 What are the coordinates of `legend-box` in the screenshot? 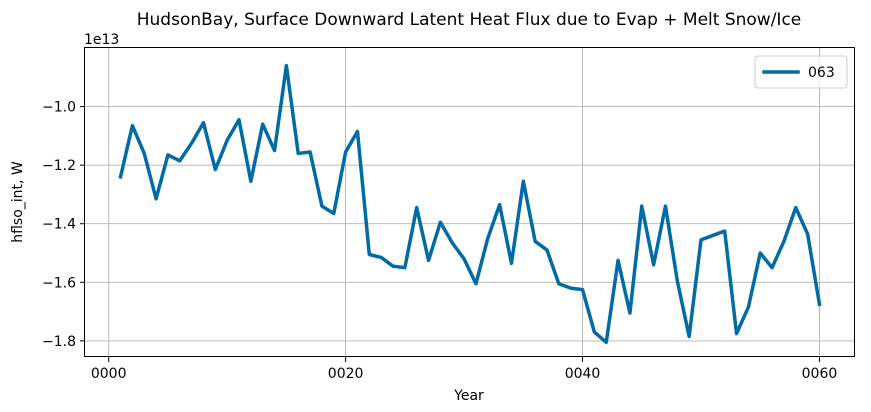 It's located at (801, 72).